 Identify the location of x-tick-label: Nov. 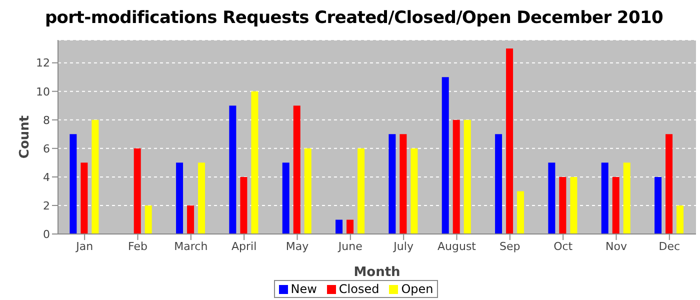
(617, 246).